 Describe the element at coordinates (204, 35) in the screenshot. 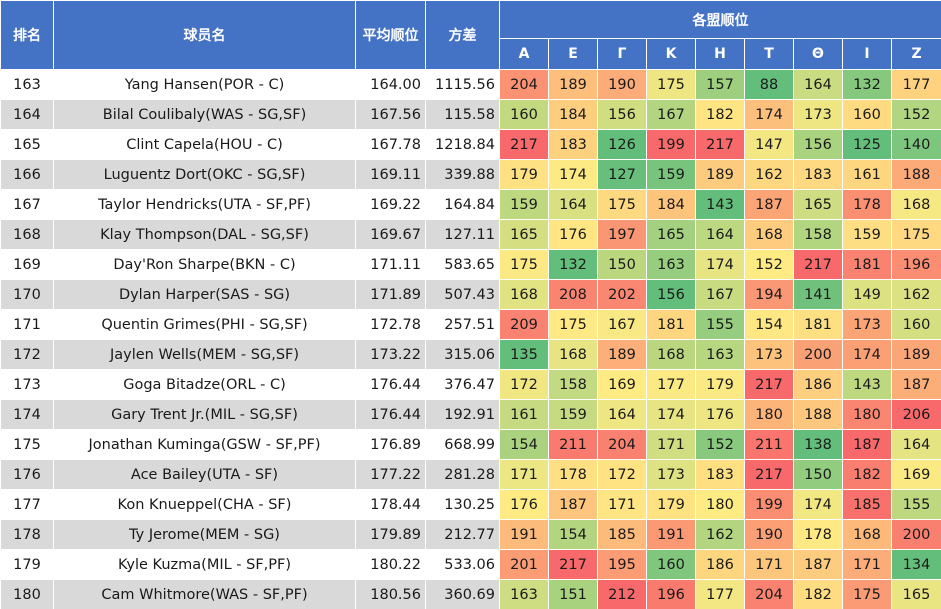

I see `header-player: 球员名` at that location.